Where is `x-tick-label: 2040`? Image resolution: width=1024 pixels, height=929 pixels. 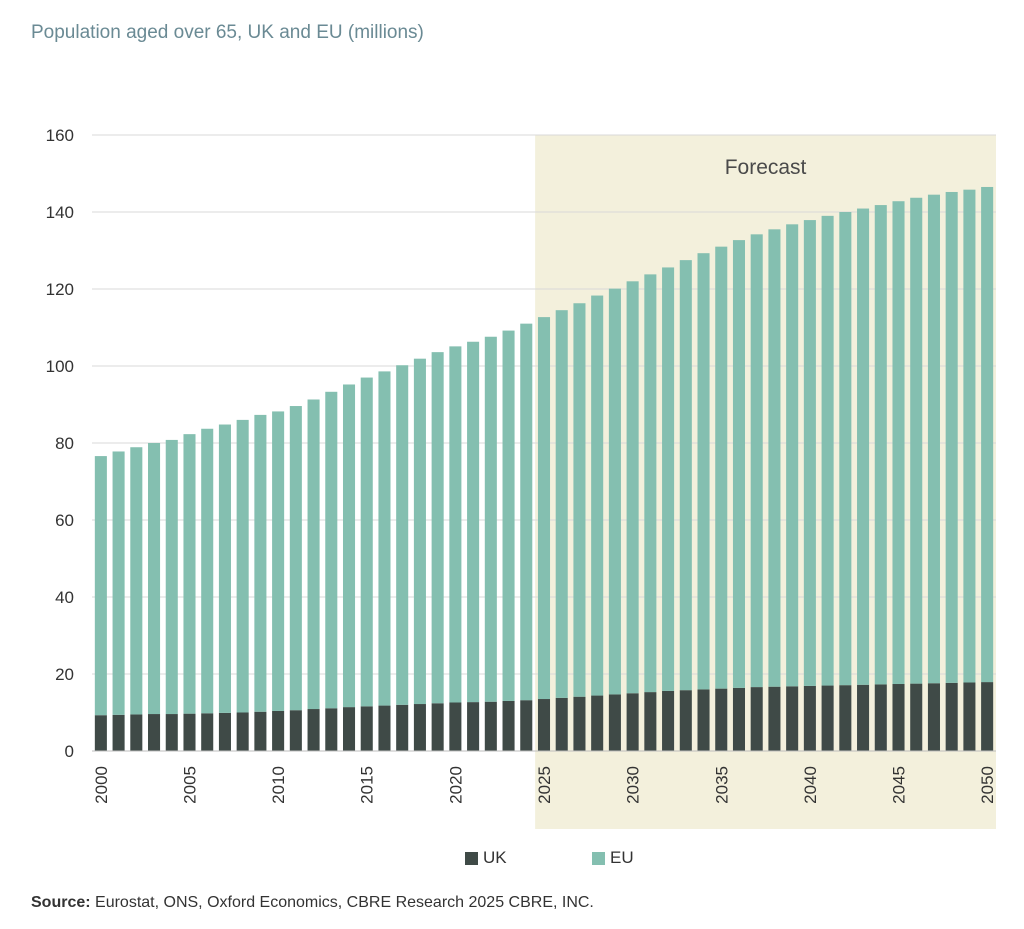 x-tick-label: 2040 is located at coordinates (810, 785).